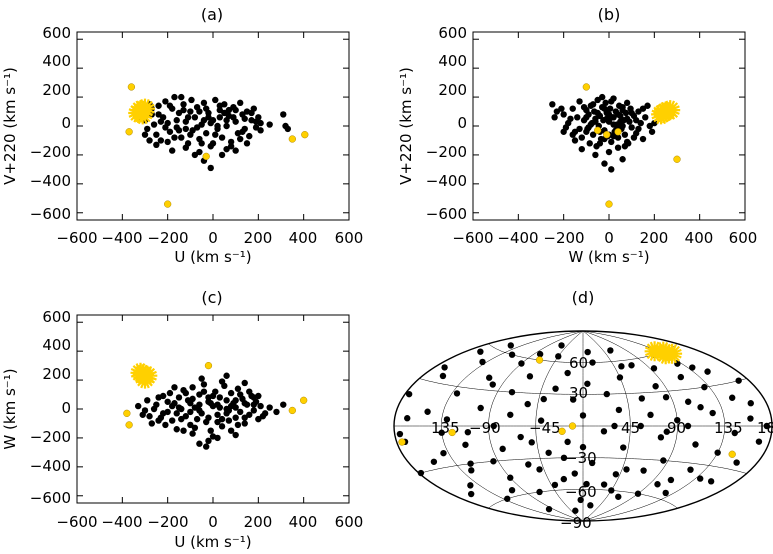 The image size is (773, 554). Describe the element at coordinates (578, 363) in the screenshot. I see `lat-label-60: 60` at that location.